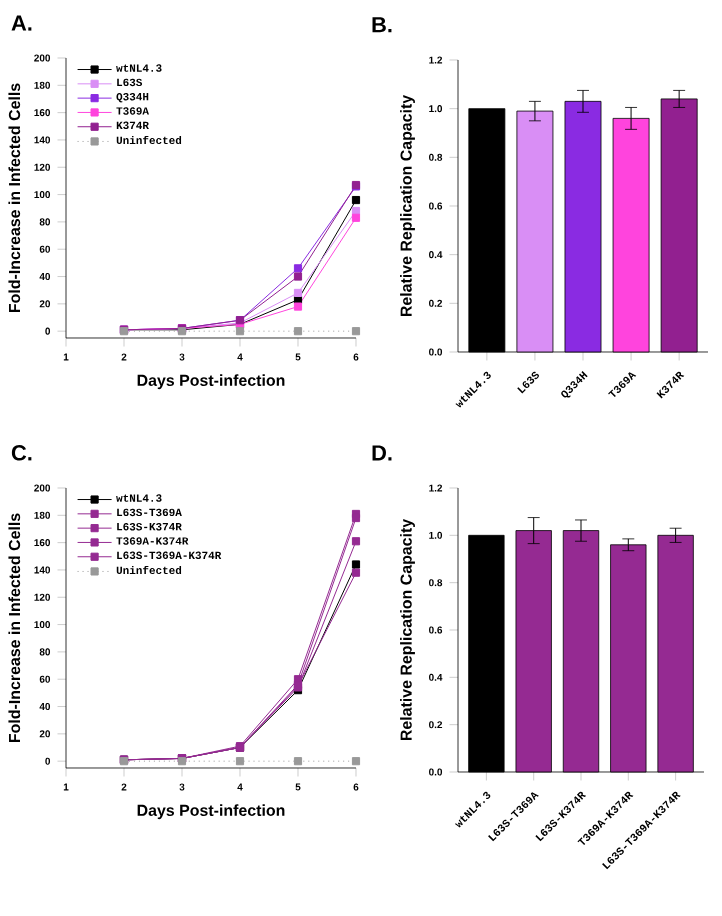 The image size is (722, 916). I want to click on chart-title: C., so click(21, 453).